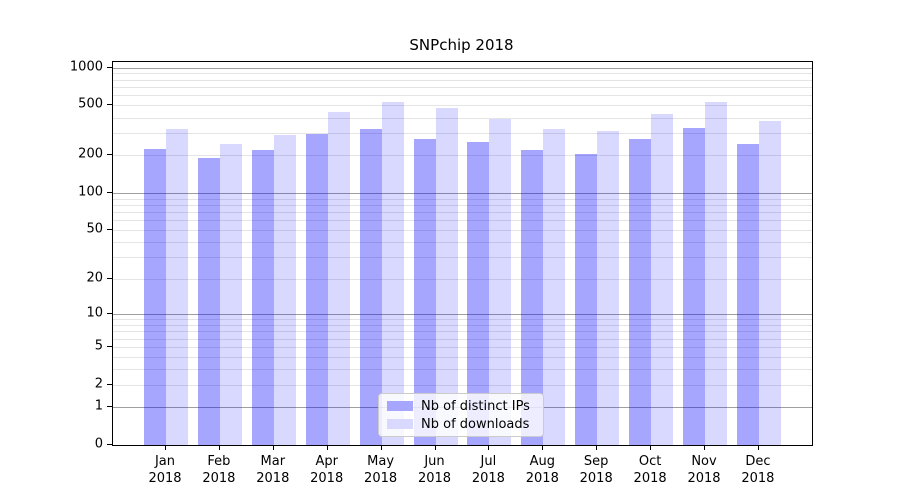 The image size is (900, 500). I want to click on bar-distinct_ips-may, so click(370, 287).